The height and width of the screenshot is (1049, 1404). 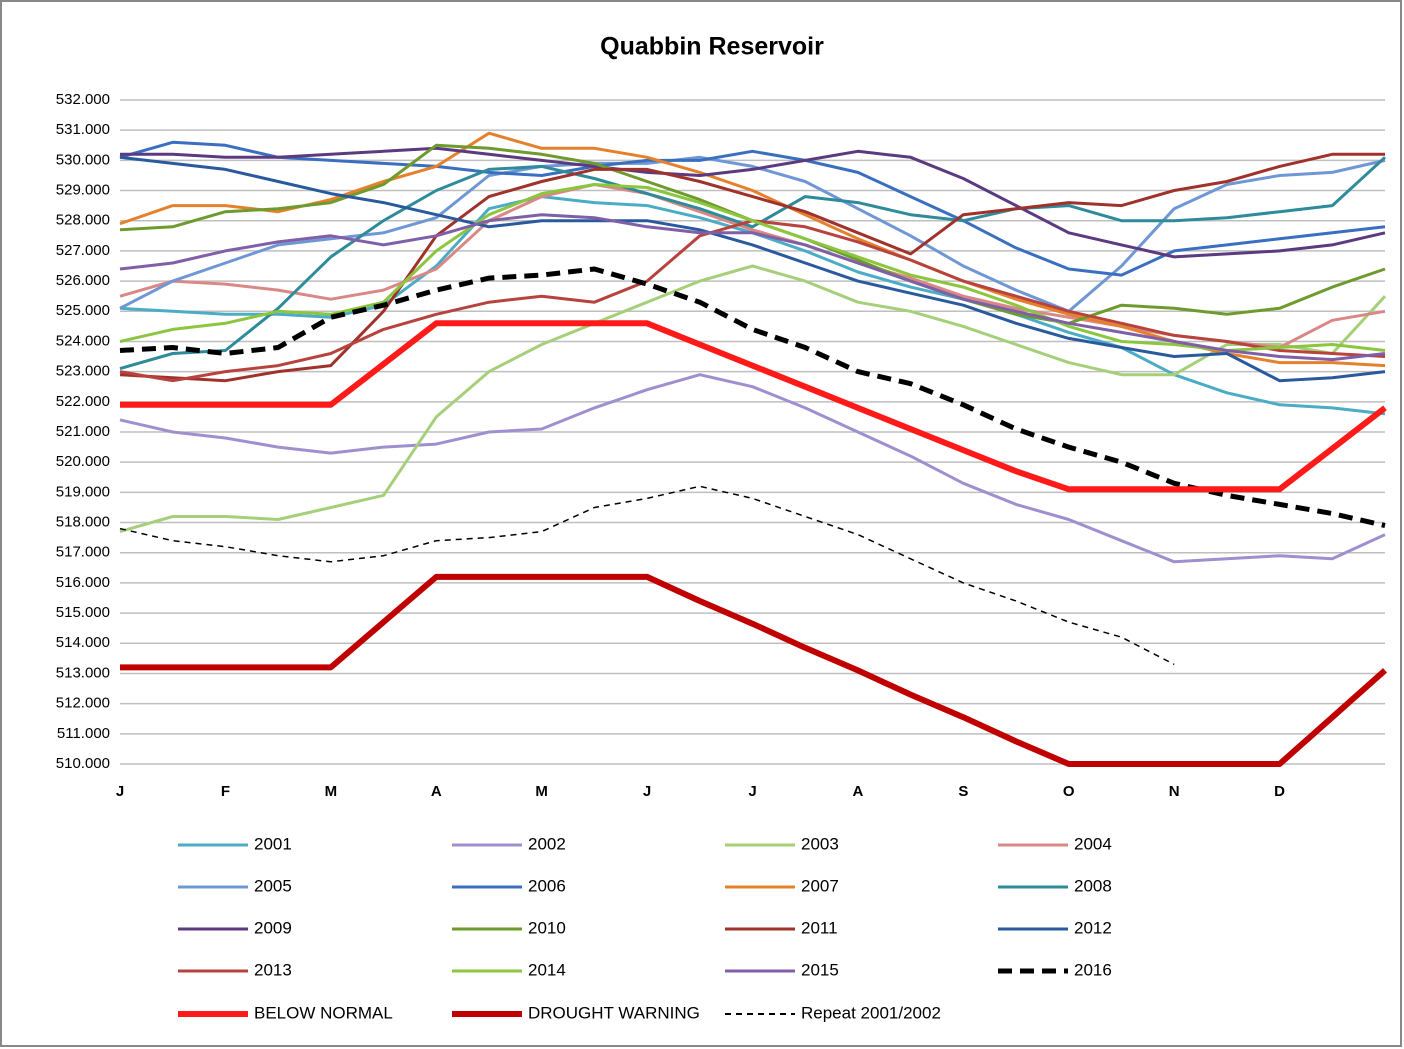 I want to click on y-tick-label: 513.000, so click(x=83, y=672).